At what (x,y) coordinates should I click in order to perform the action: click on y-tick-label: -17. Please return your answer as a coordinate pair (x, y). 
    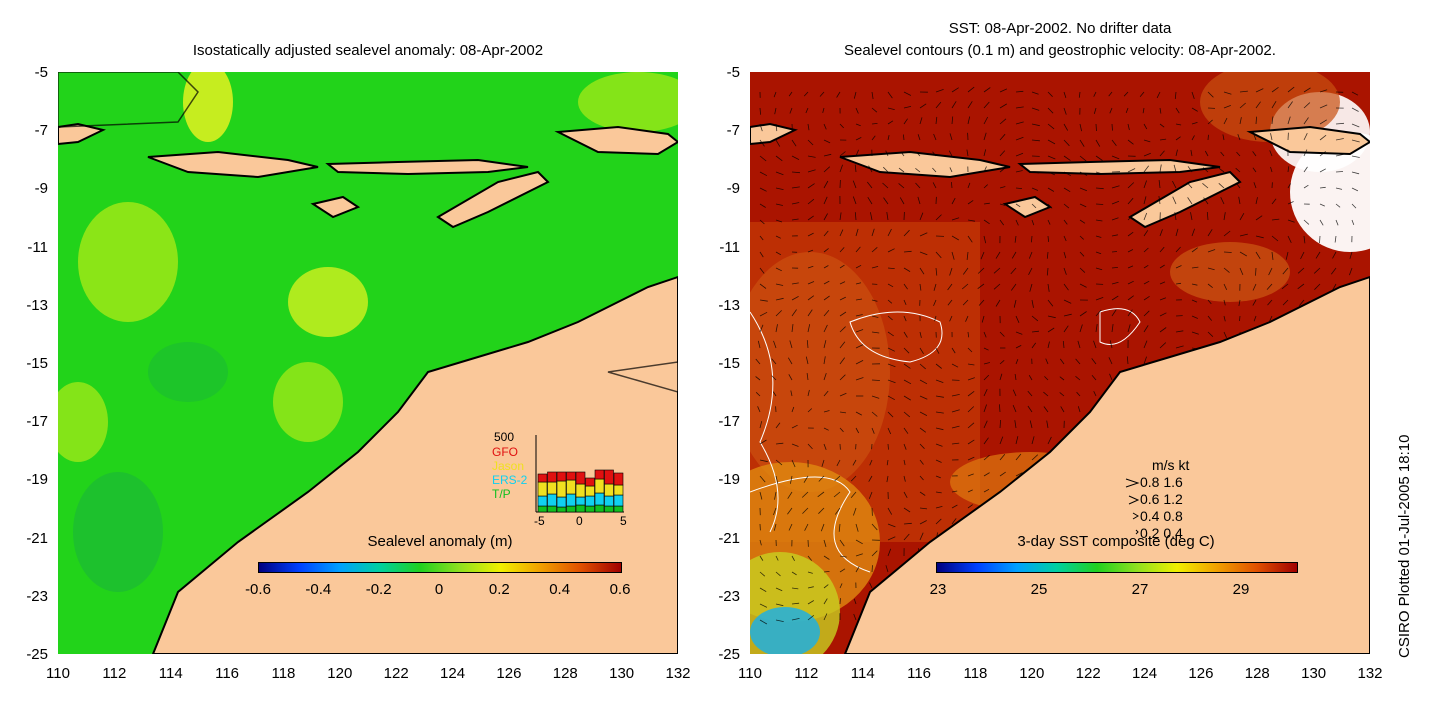
    Looking at the image, I should click on (729, 422).